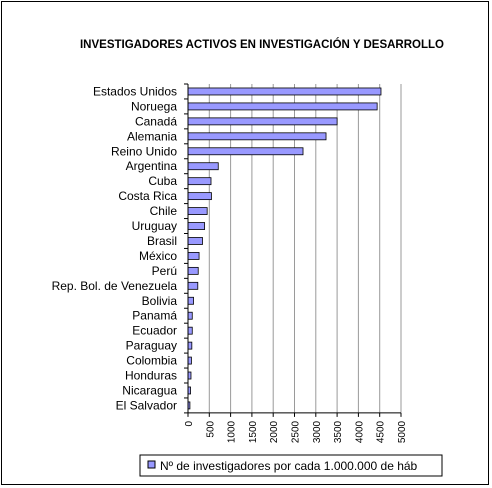  What do you see at coordinates (144, 151) in the screenshot?
I see `category-label: Reino Unido` at bounding box center [144, 151].